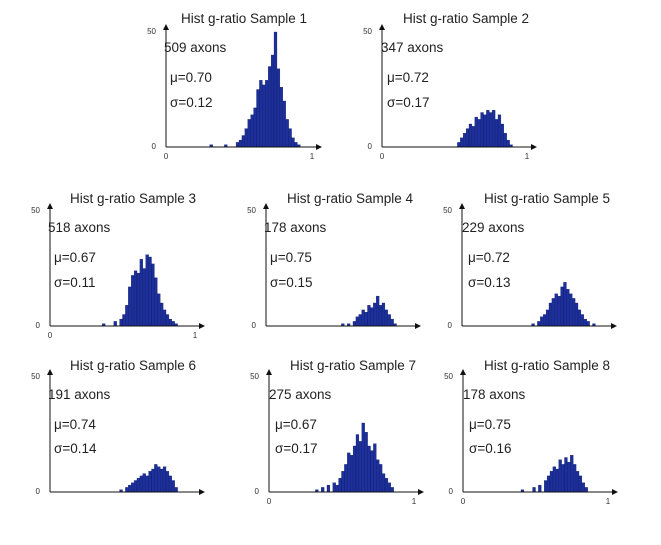  I want to click on mean-label: μ=0.74, so click(75, 424).